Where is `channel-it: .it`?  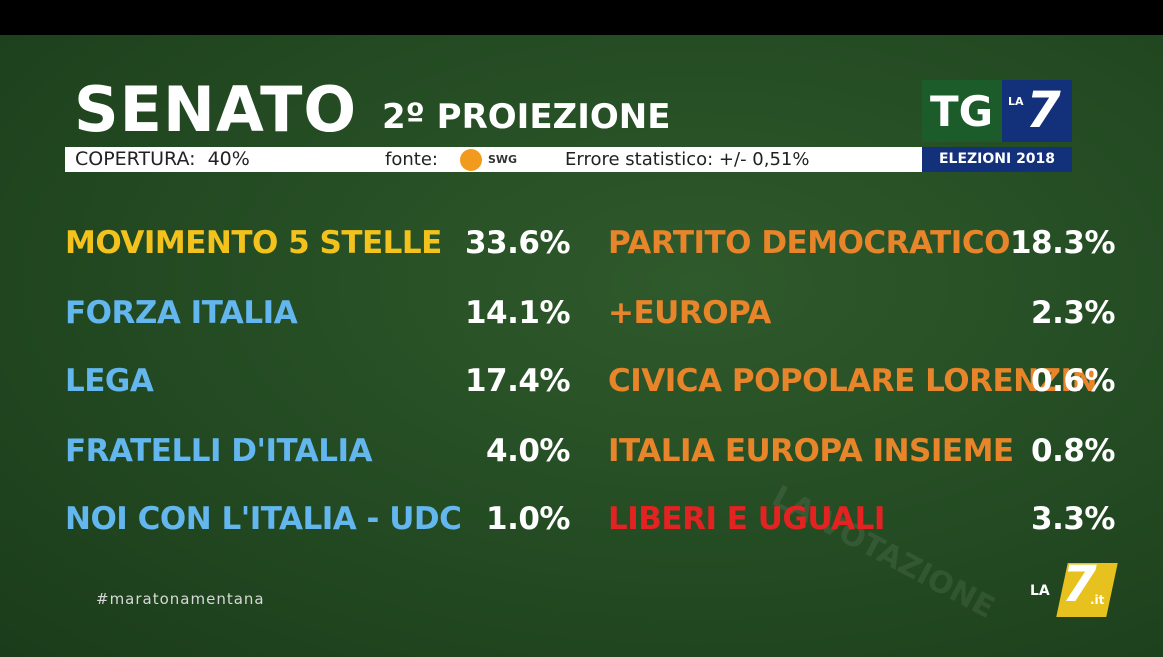
channel-it: .it is located at coordinates (1097, 600).